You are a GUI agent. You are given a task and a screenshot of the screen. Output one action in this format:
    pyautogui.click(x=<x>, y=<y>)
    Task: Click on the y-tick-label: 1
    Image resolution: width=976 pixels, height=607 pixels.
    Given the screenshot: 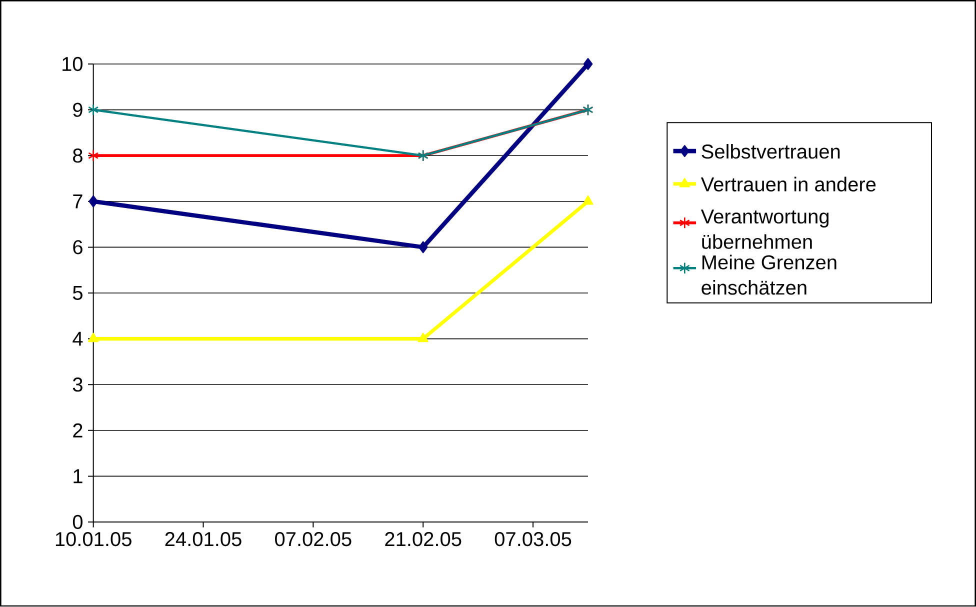 What is the action you would take?
    pyautogui.click(x=78, y=476)
    